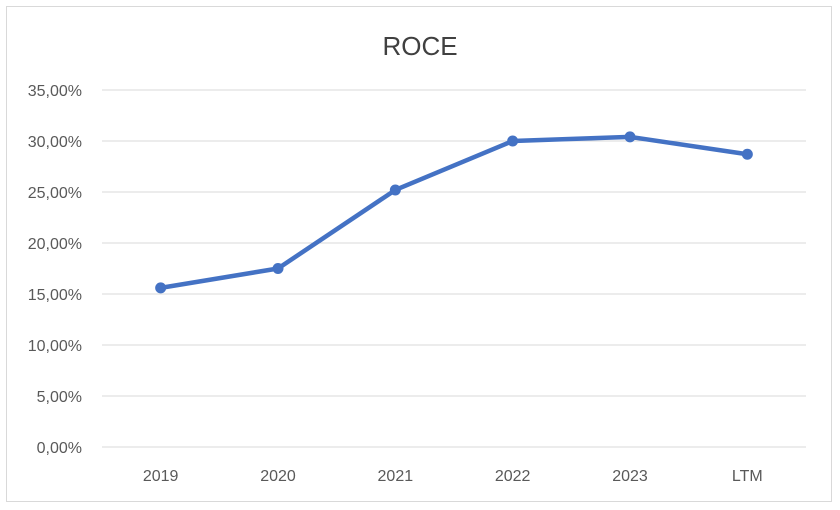 The width and height of the screenshot is (840, 510). Describe the element at coordinates (55, 346) in the screenshot. I see `y-tick-label: 10,00%` at that location.